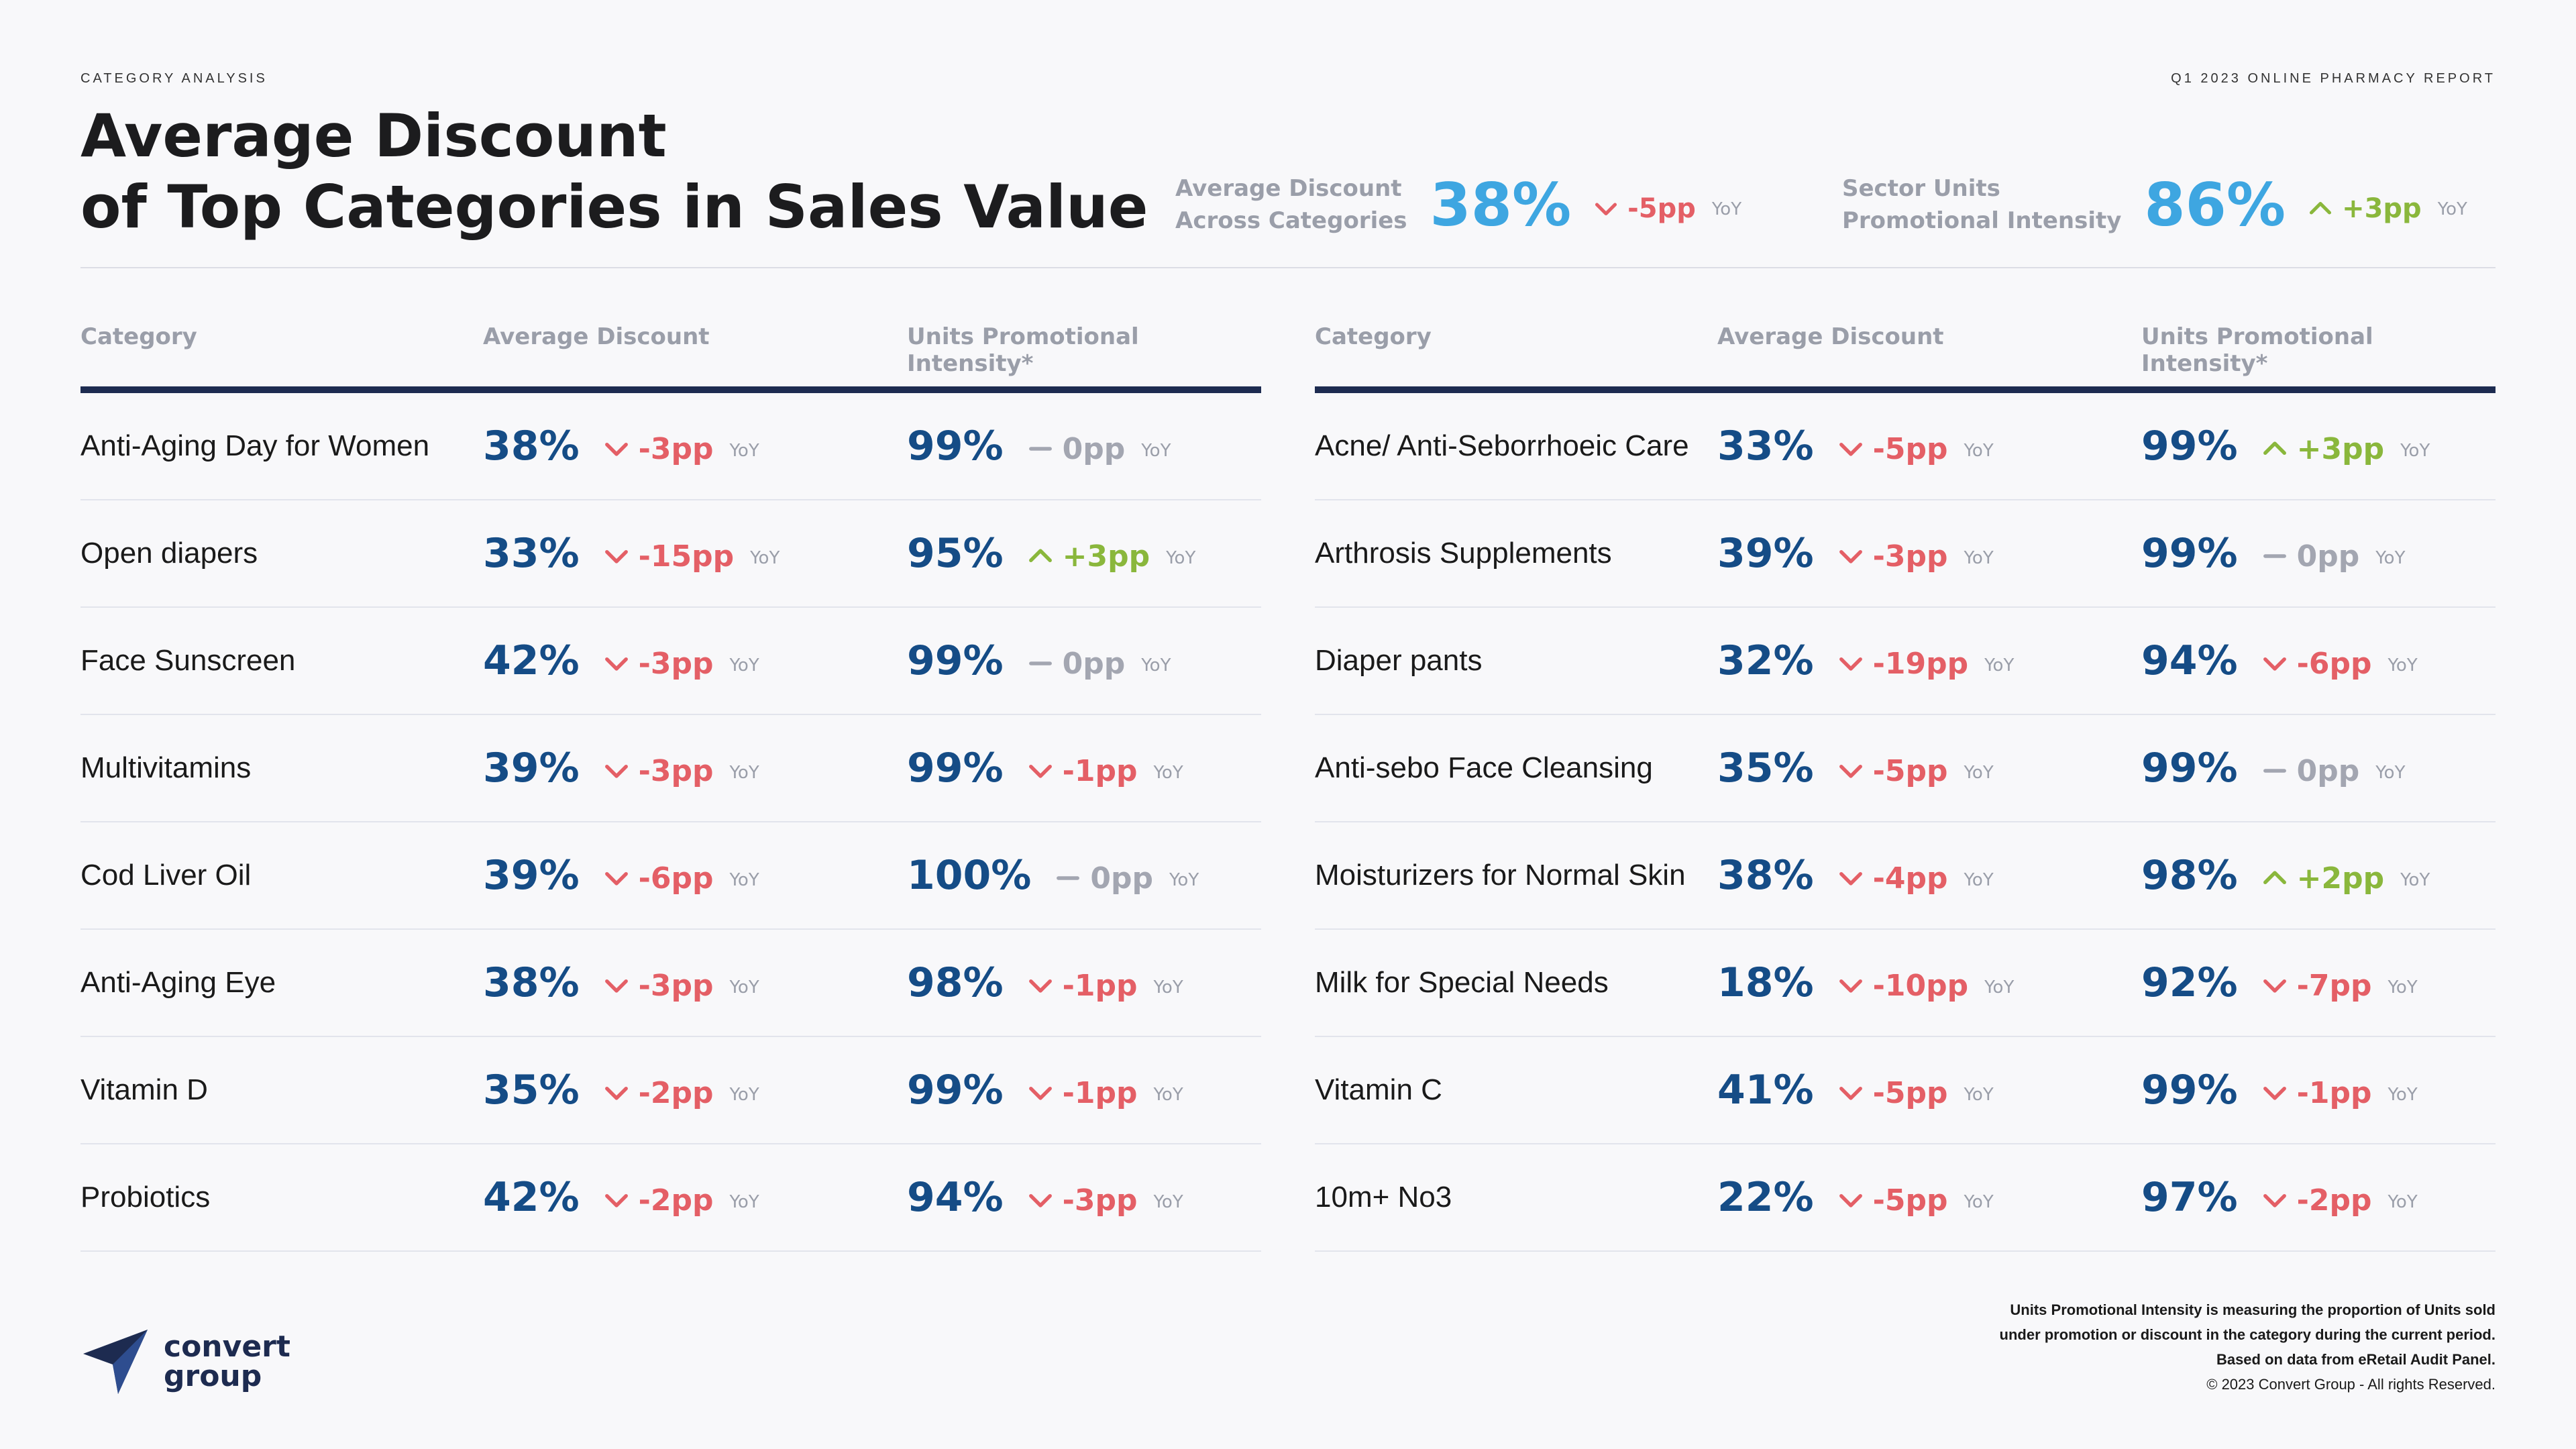  I want to click on promotional-intensity-change-value: +3pp, so click(1106, 556).